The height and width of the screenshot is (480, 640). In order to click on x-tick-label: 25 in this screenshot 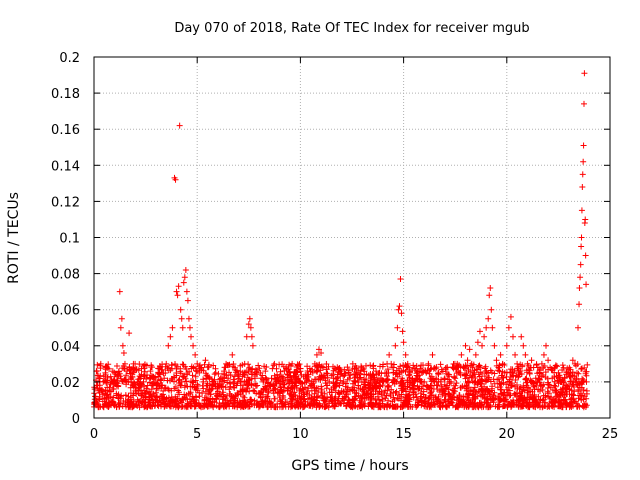, I will do `click(610, 434)`.